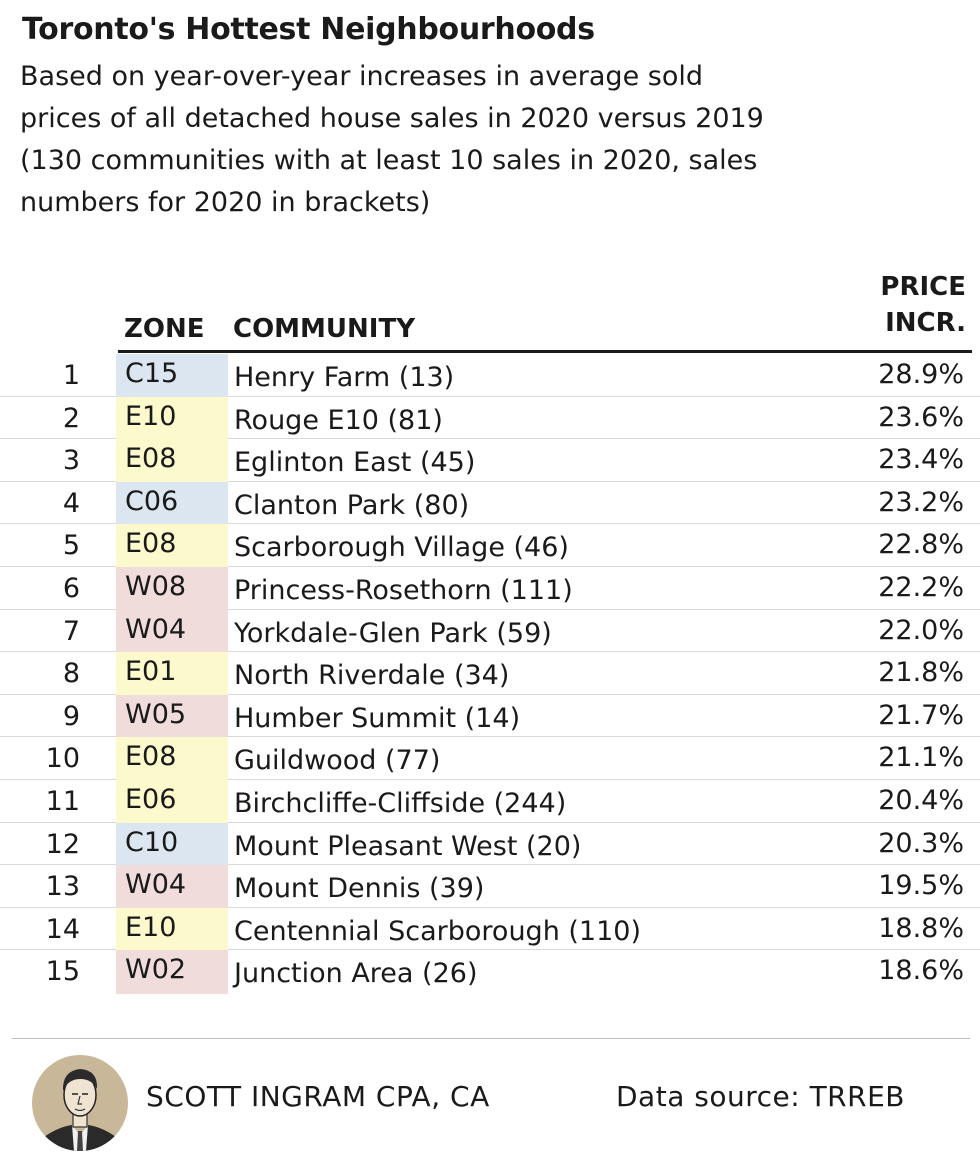 The width and height of the screenshot is (980, 1160). Describe the element at coordinates (921, 800) in the screenshot. I see `price-incr-cell: 20.4%` at that location.